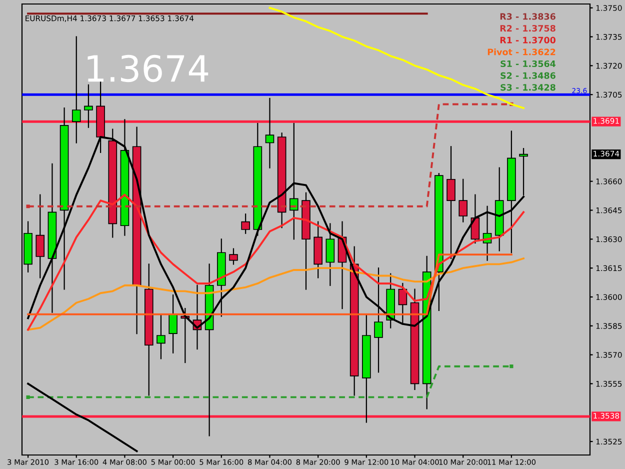 The width and height of the screenshot is (625, 469). I want to click on annotation: R3 - 1.3836, so click(528, 16).